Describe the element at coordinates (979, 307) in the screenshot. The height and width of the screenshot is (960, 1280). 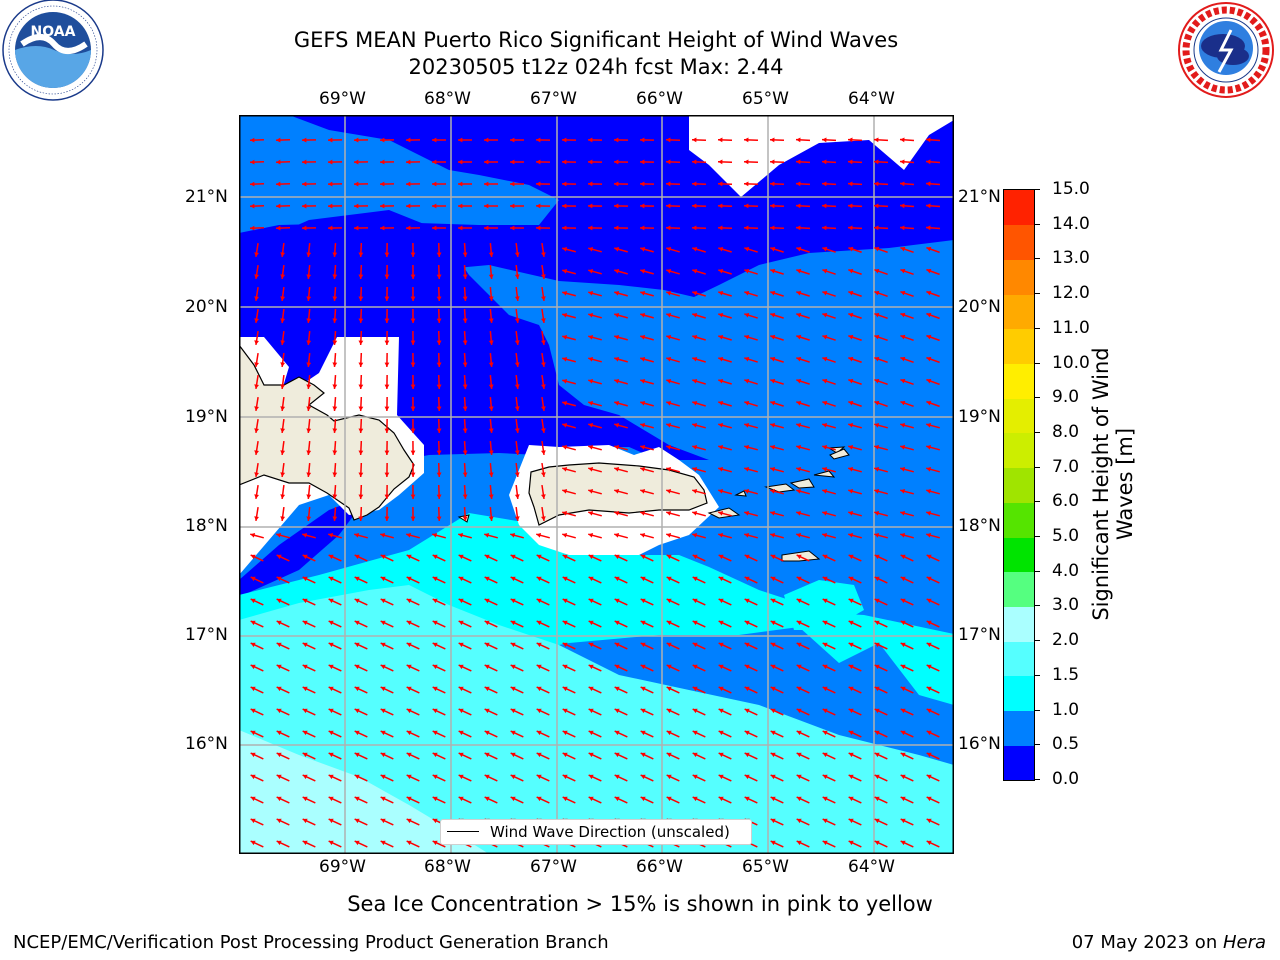
I see `lat-tick-right-20n: 20°N` at that location.